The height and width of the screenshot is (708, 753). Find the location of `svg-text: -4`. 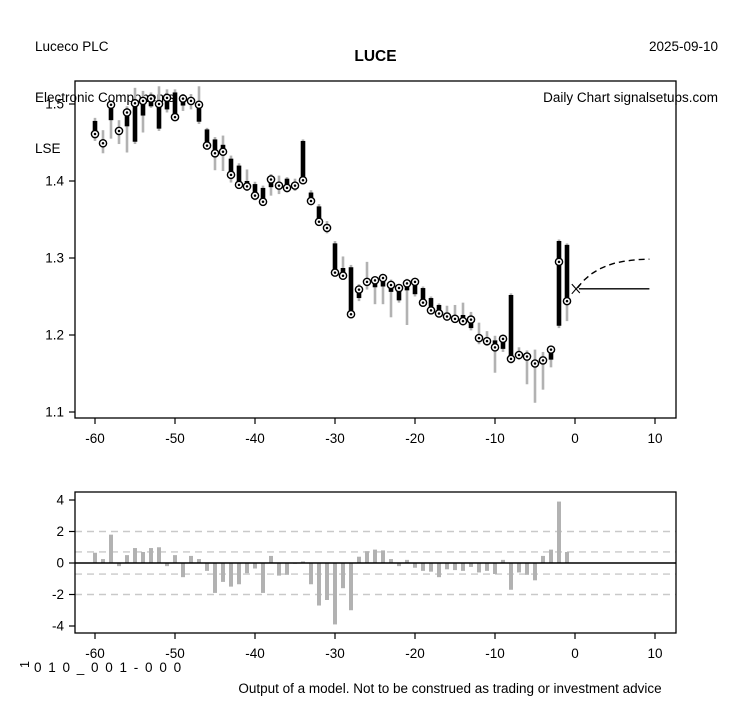

svg-text: -4 is located at coordinates (58, 626).